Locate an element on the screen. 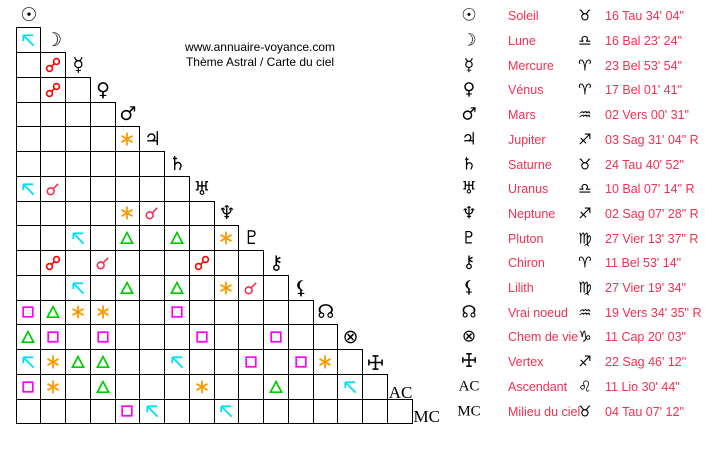  planet-position: 02 Vers 00' 31" is located at coordinates (647, 115).